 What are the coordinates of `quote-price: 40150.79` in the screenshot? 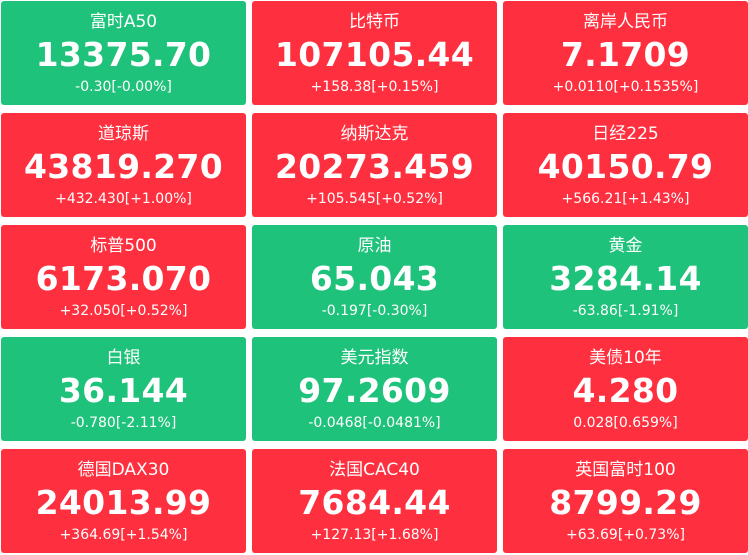 It's located at (625, 166).